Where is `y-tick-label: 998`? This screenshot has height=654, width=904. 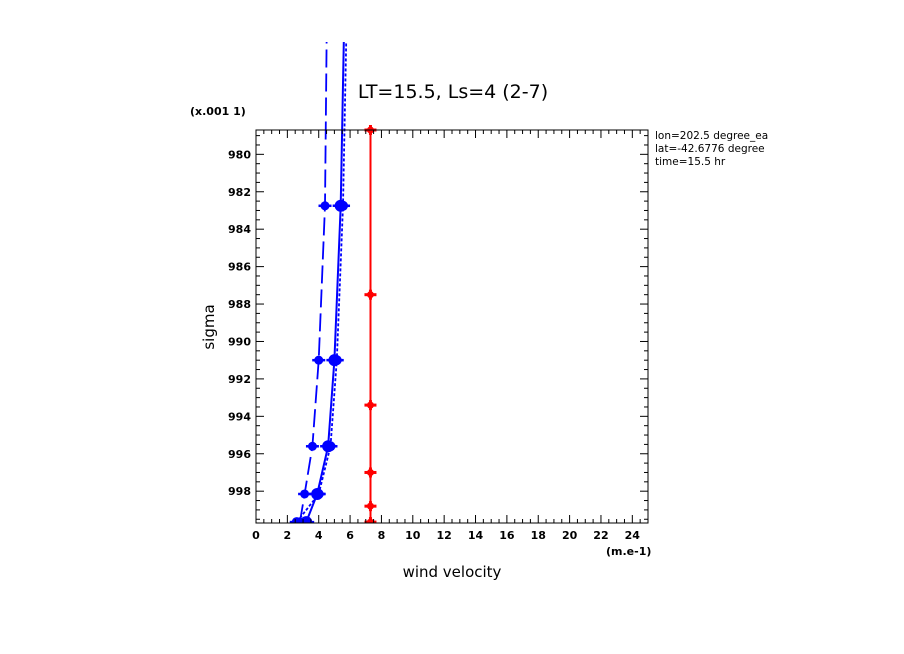
y-tick-label: 998 is located at coordinates (239, 491).